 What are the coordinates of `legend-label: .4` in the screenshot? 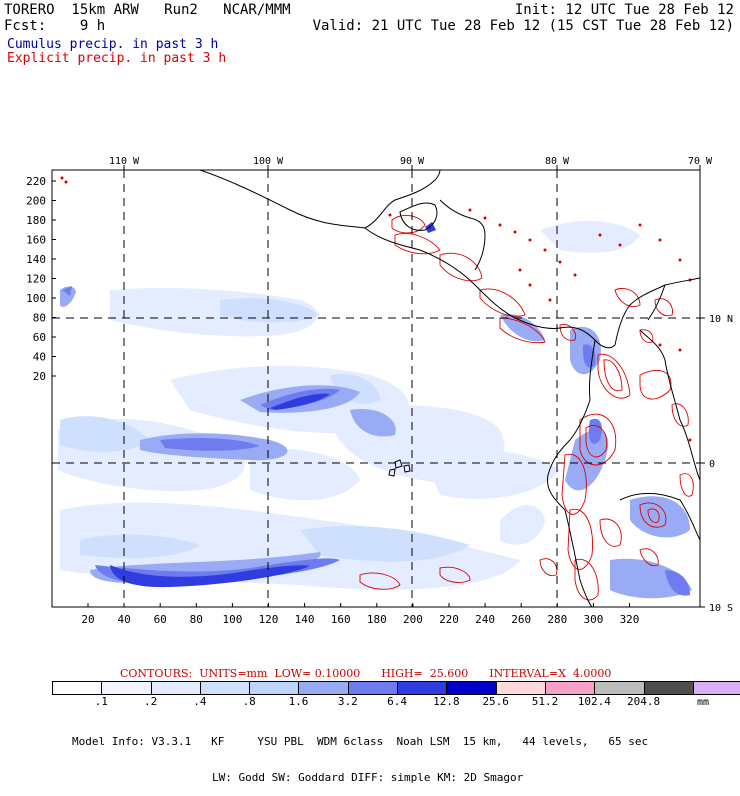 It's located at (200, 701).